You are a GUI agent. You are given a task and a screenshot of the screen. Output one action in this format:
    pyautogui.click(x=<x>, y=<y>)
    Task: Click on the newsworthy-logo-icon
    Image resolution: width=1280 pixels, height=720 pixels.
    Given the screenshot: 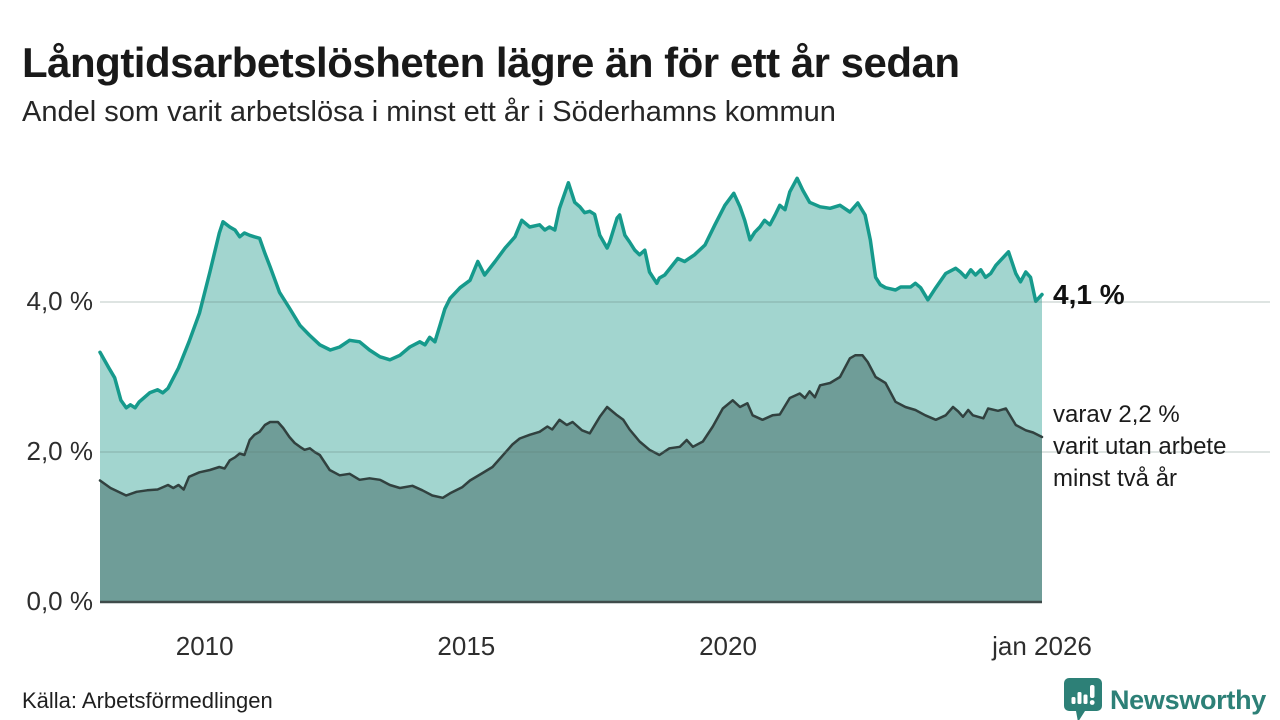 What is the action you would take?
    pyautogui.click(x=1082, y=699)
    